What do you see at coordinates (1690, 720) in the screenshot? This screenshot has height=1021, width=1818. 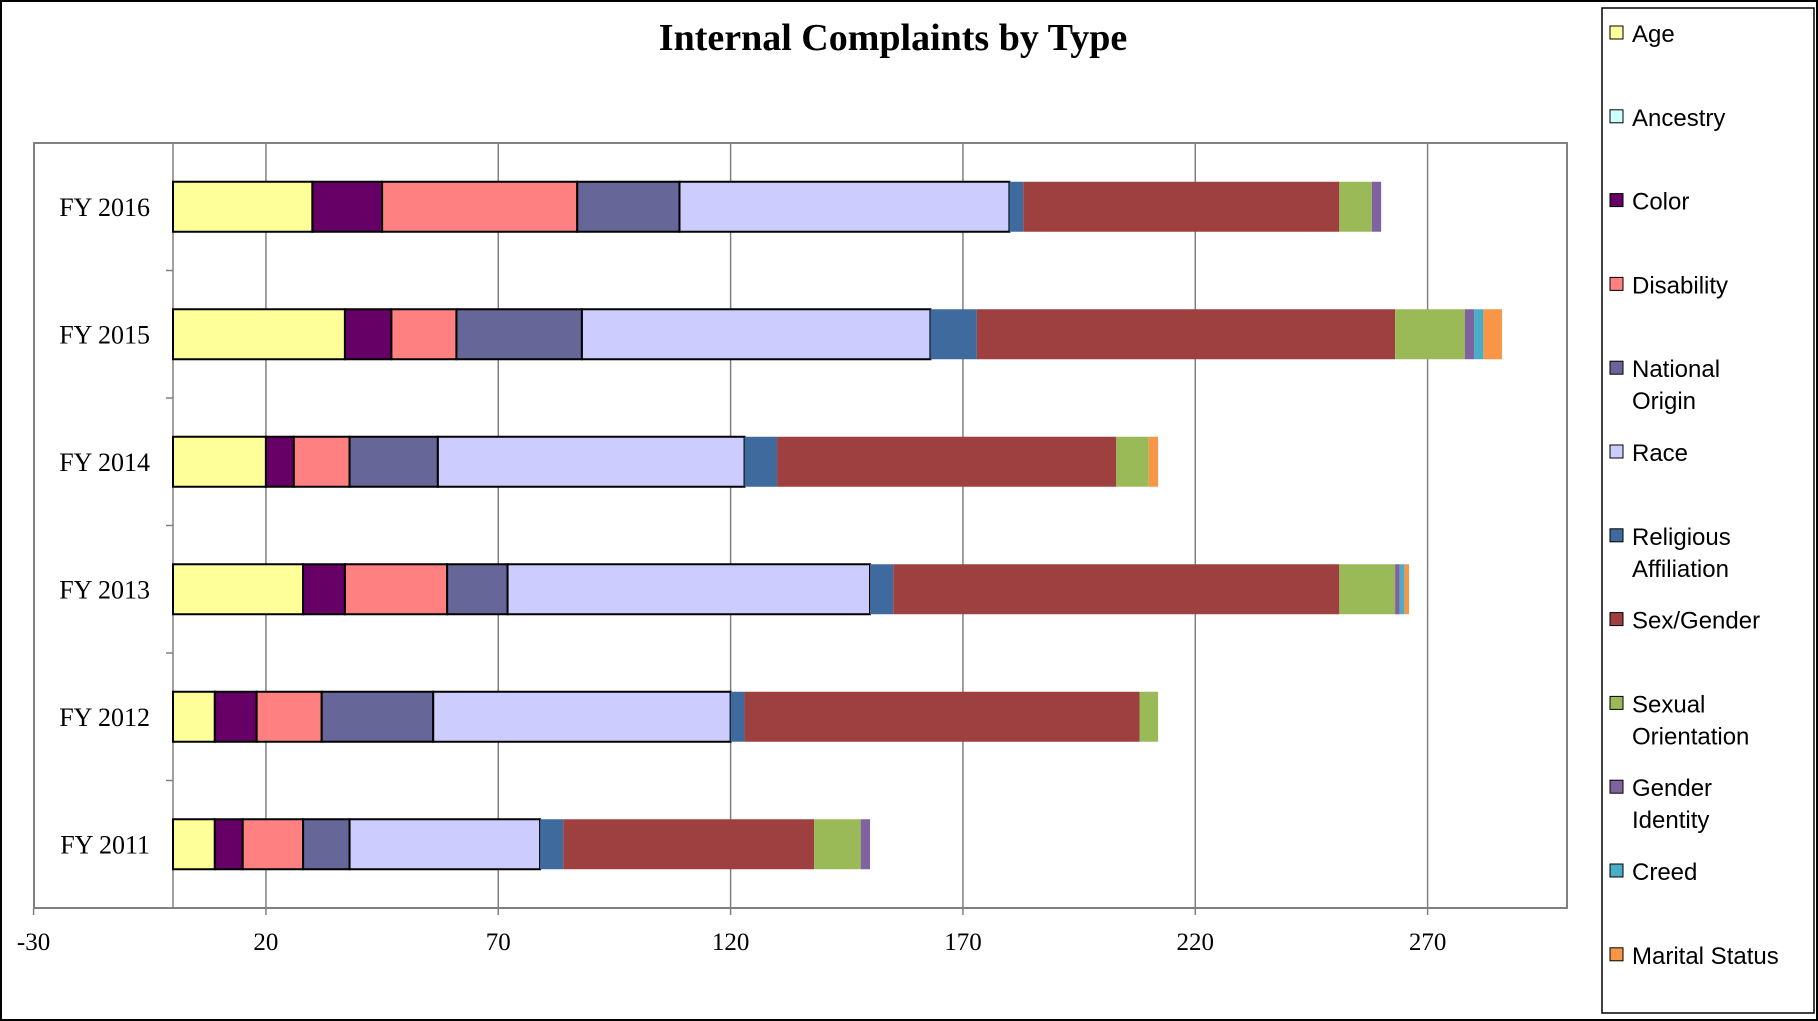 I see `legend-label: Sexual Orientation` at bounding box center [1690, 720].